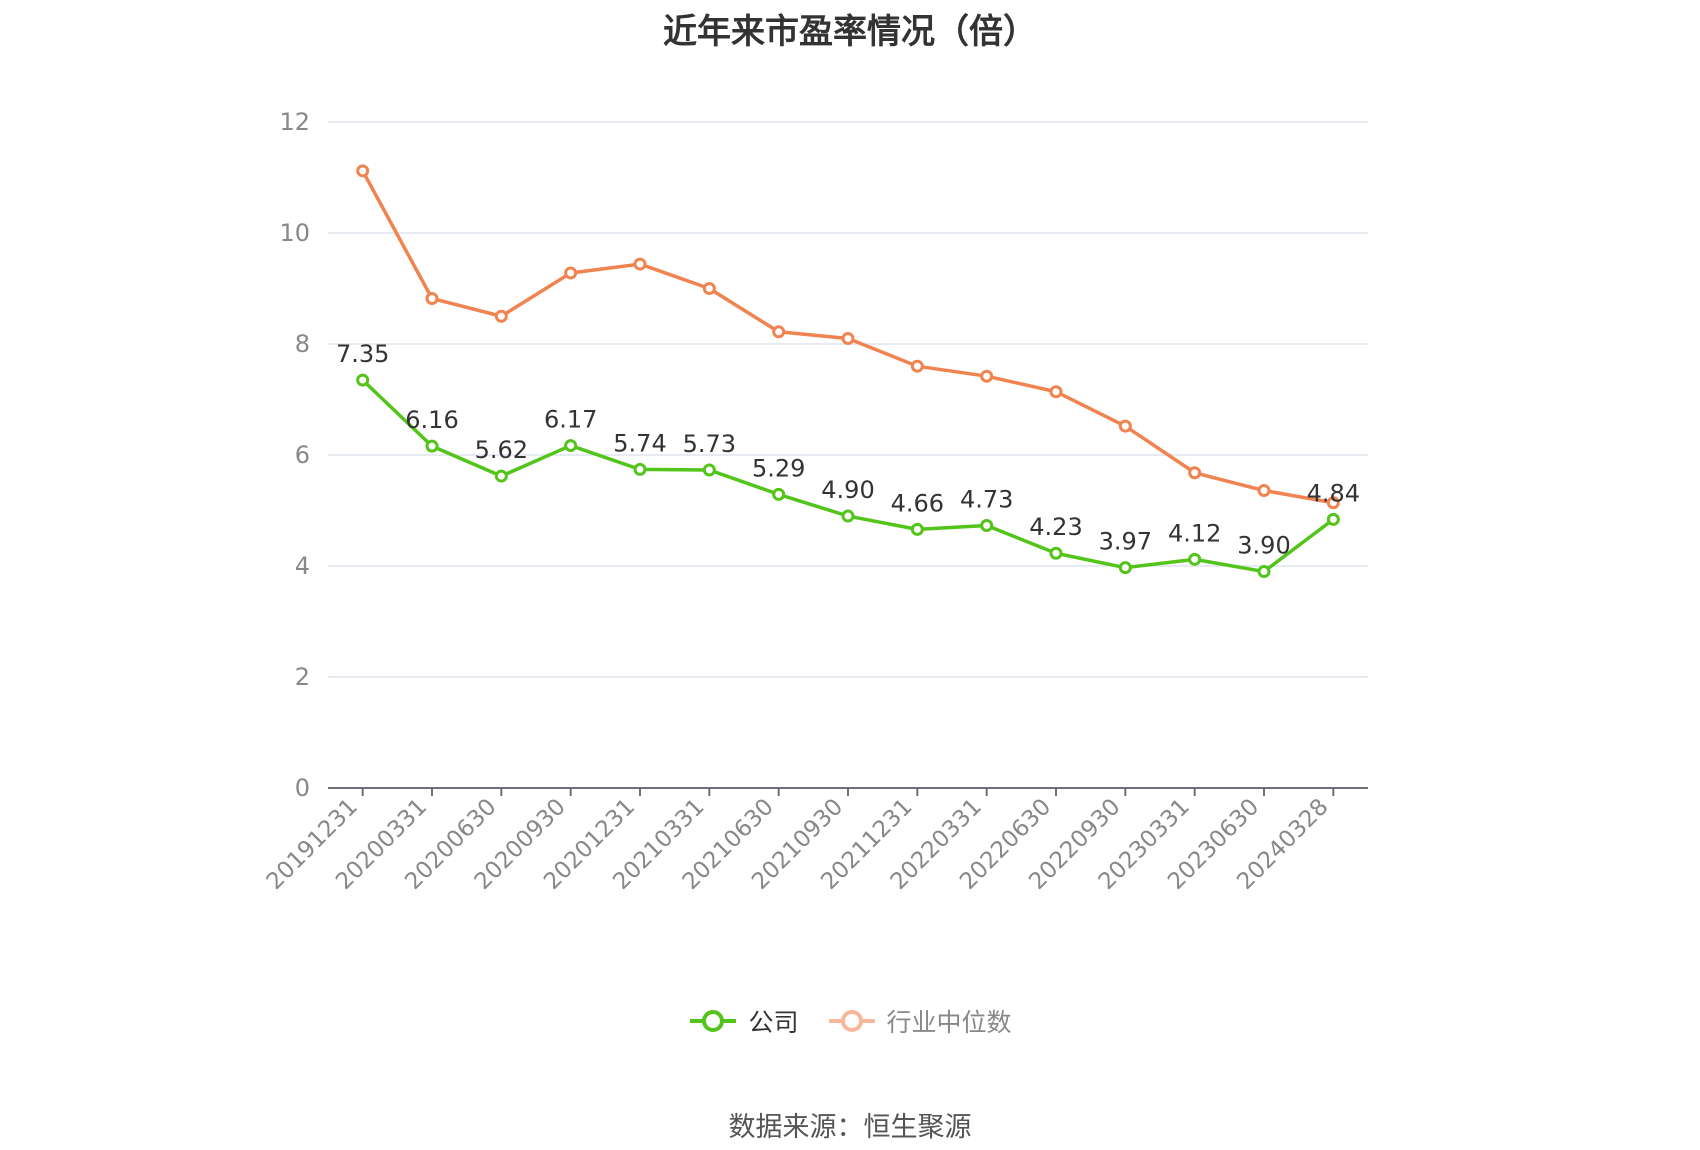  Describe the element at coordinates (850, 32) in the screenshot. I see `chart-title: 近年来市盈率情况（倍）` at that location.